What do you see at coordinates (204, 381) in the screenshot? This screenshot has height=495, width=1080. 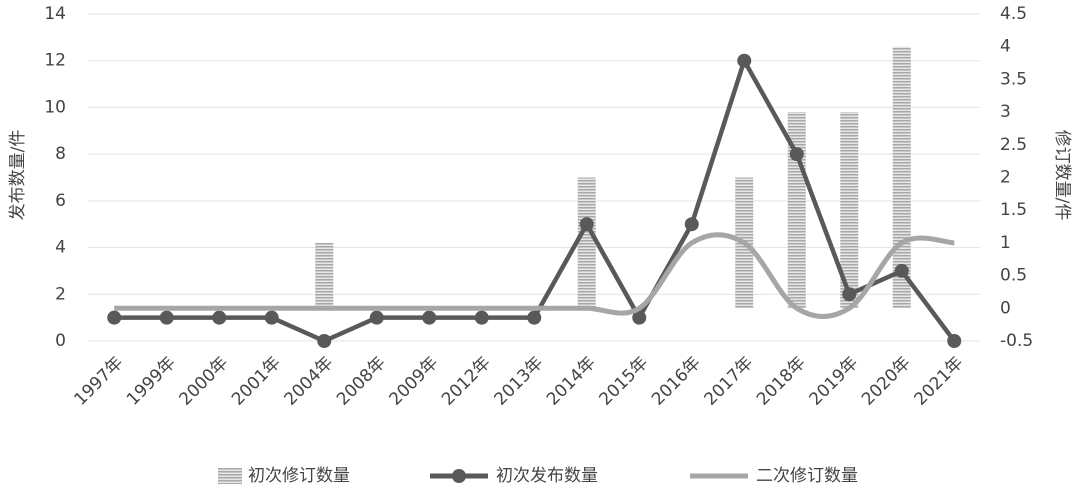 I see `x-tick-label: 2000年` at bounding box center [204, 381].